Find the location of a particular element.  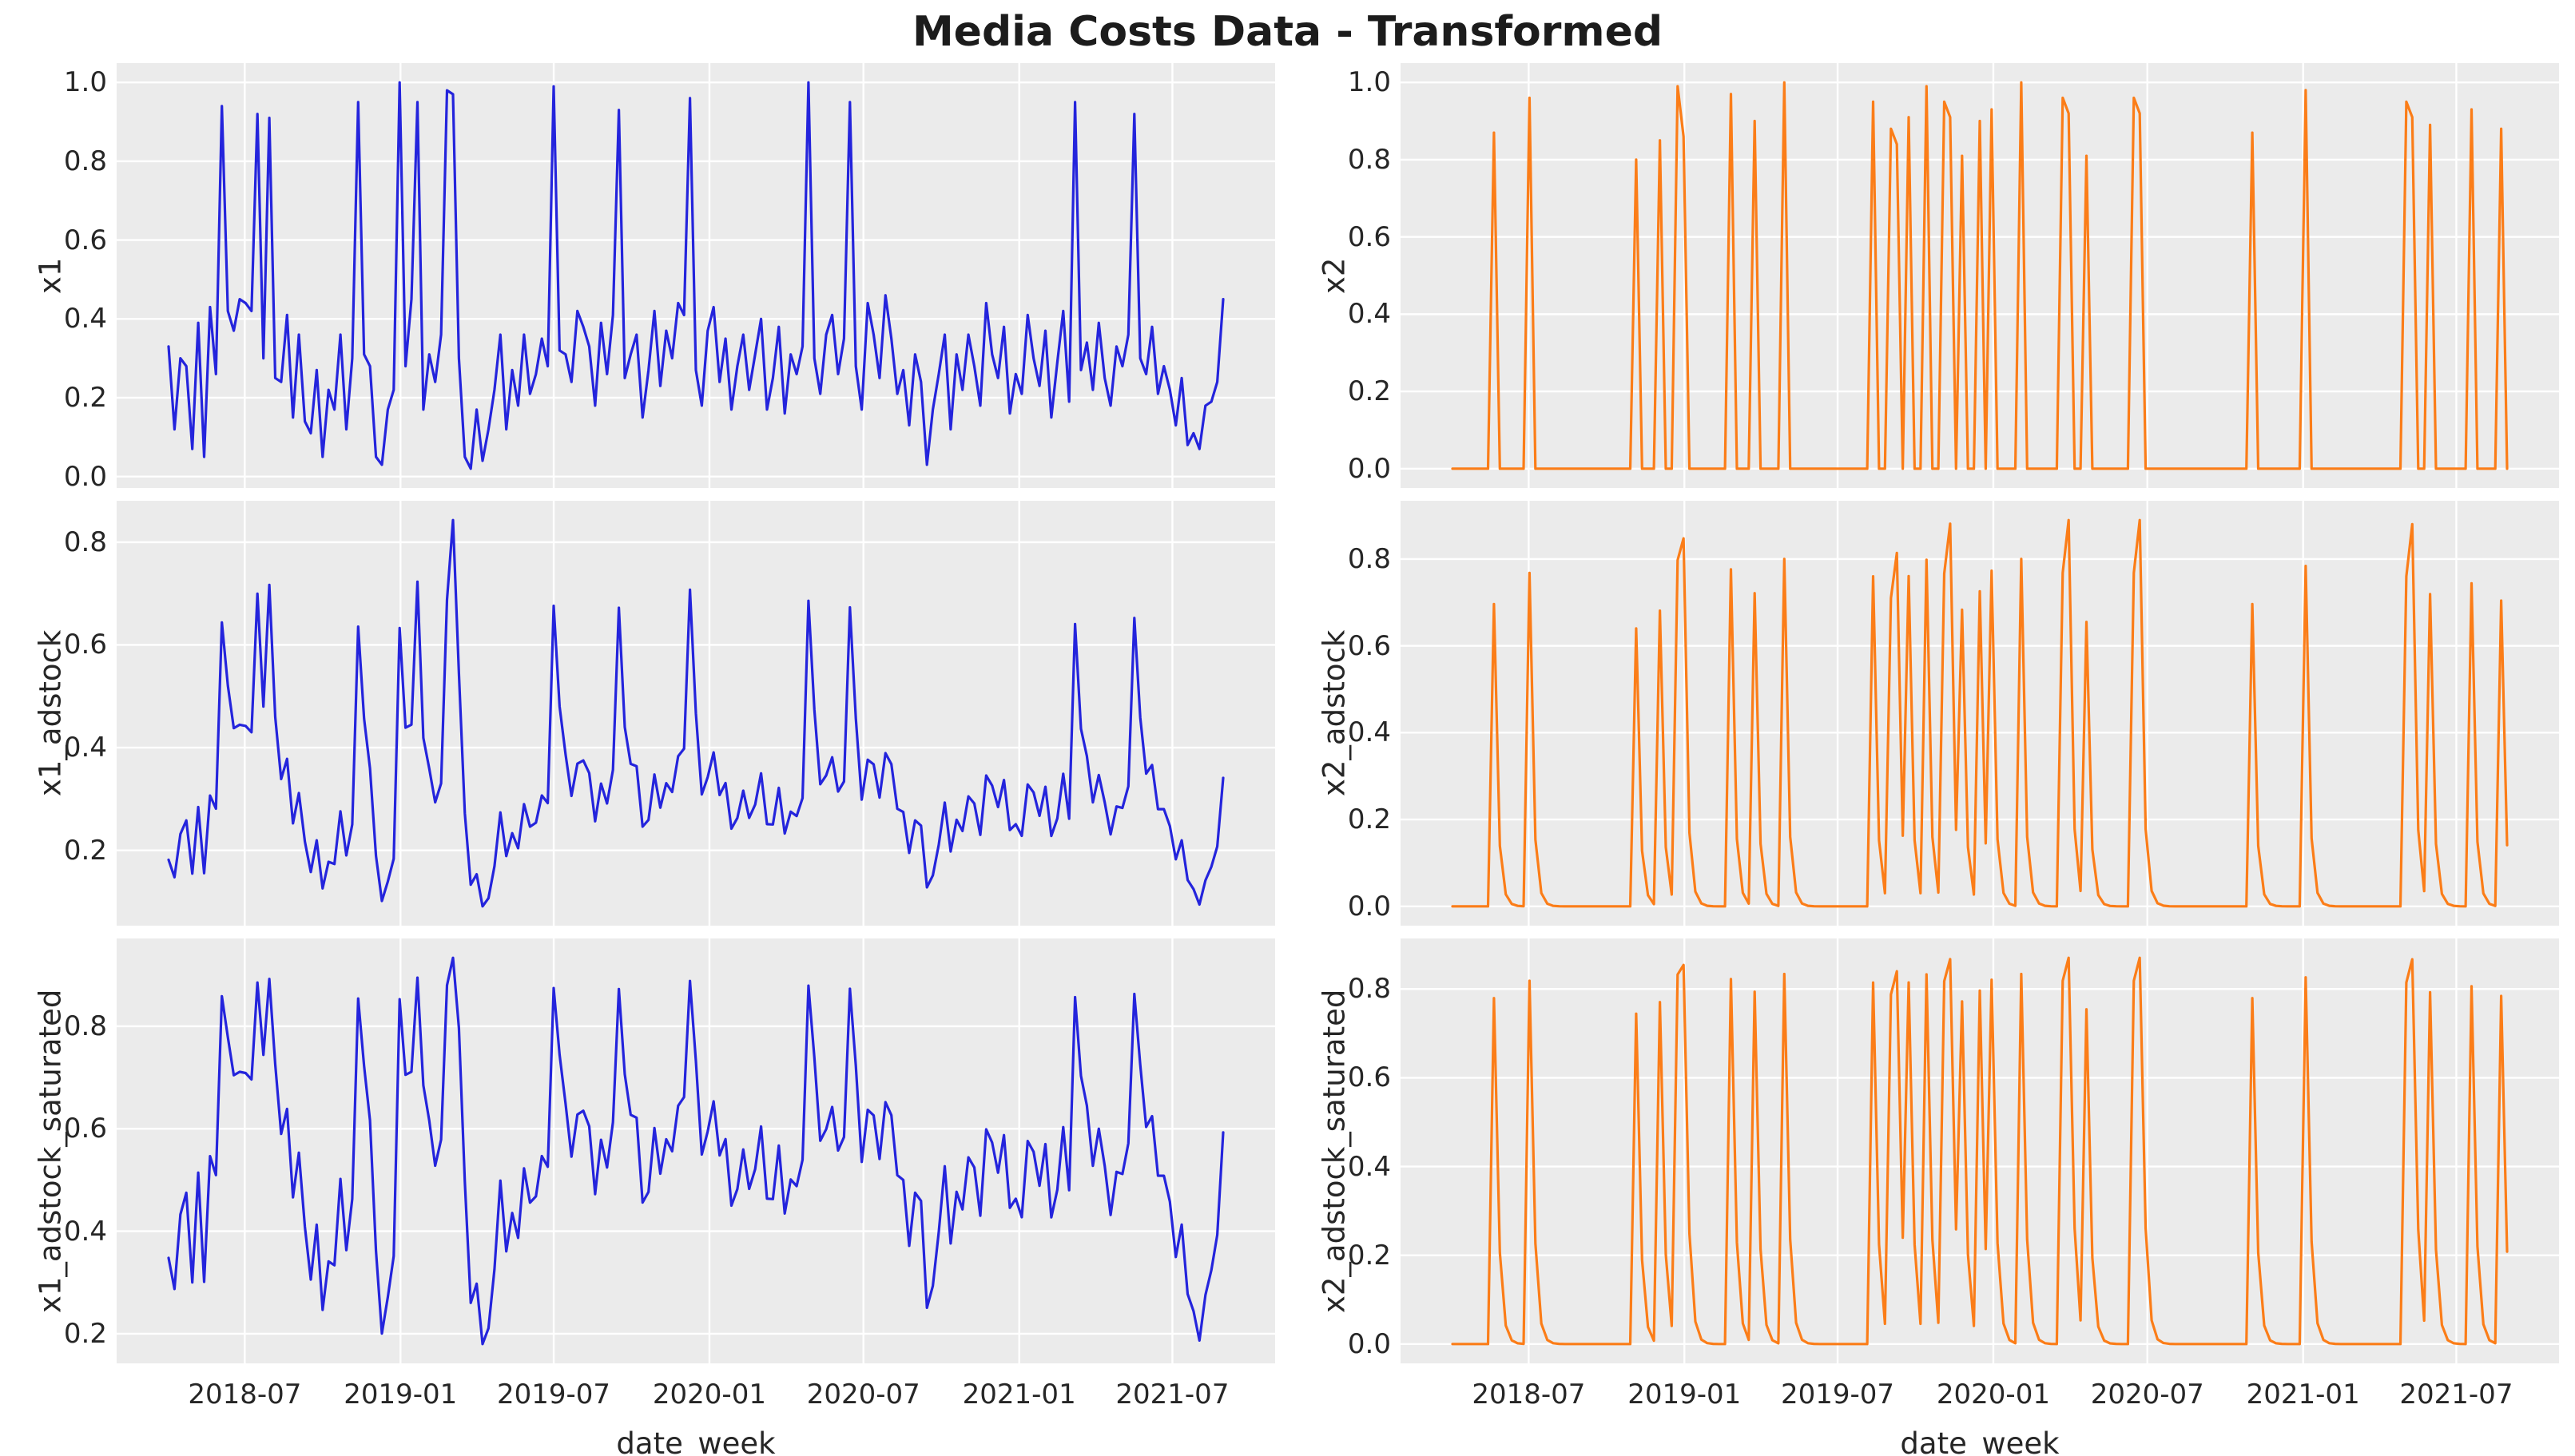

series-line-x2 is located at coordinates (1980, 275).